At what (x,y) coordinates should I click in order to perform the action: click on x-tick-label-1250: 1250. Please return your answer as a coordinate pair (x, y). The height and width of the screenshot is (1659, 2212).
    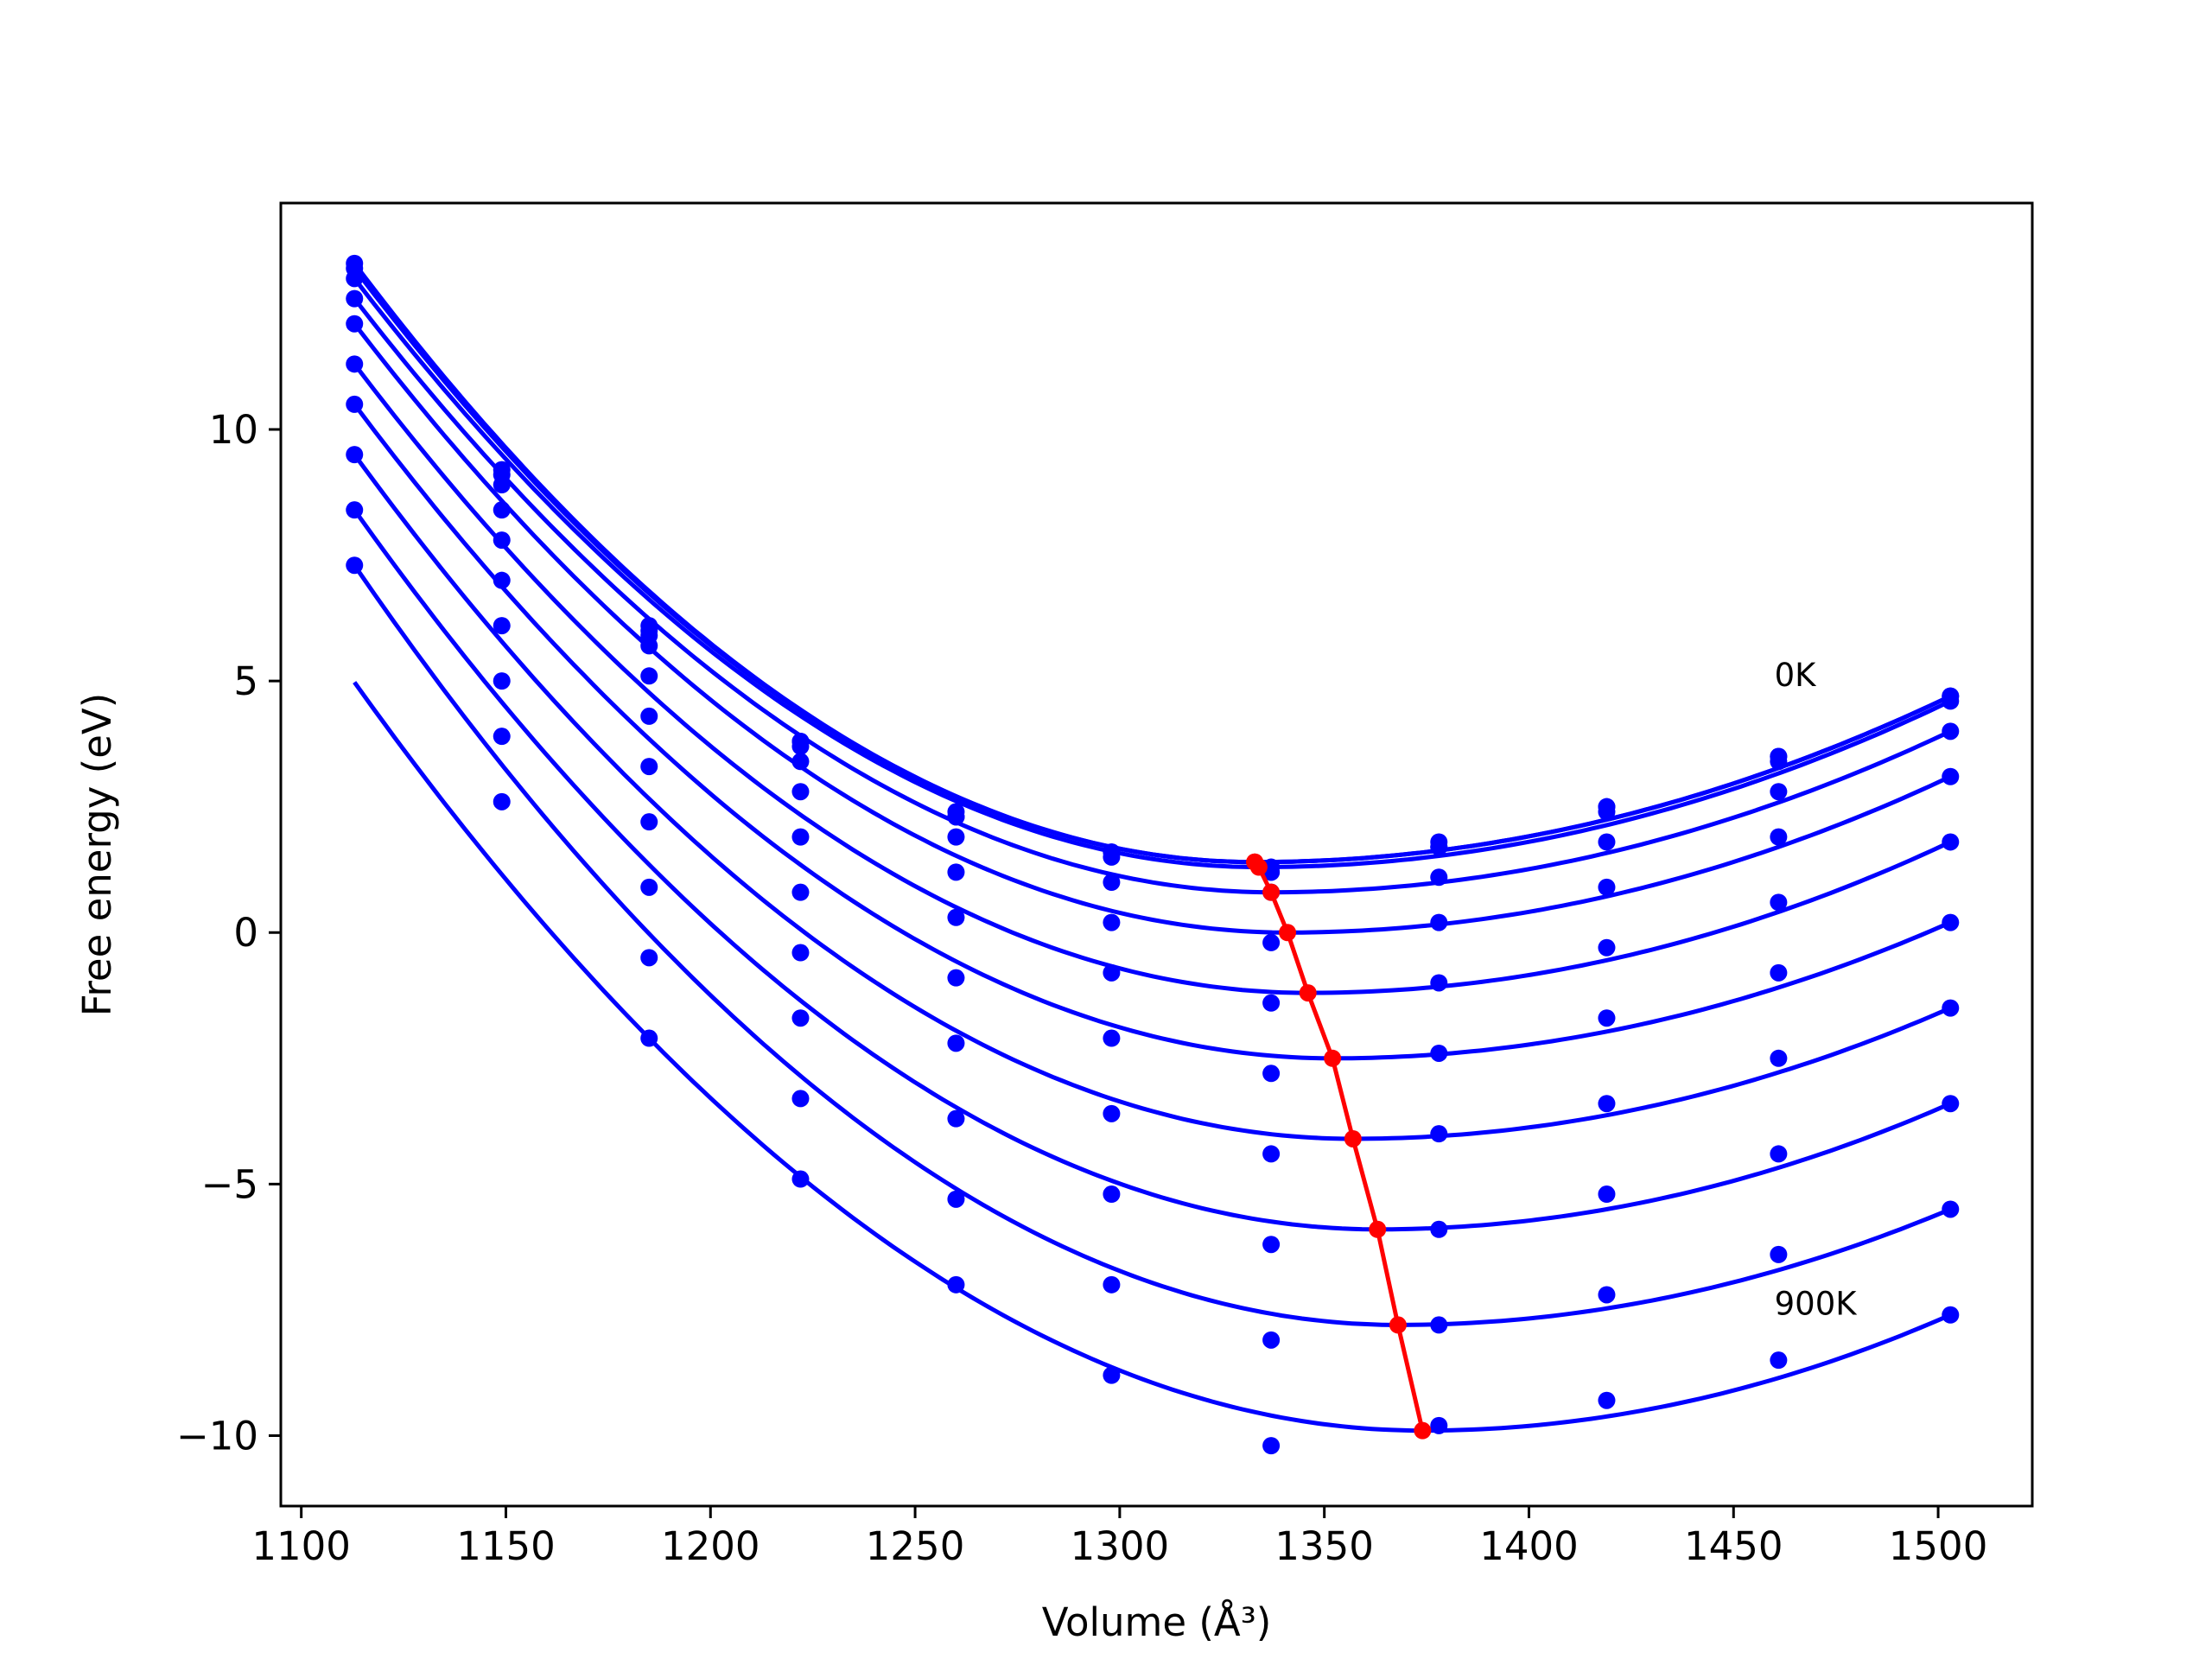
    Looking at the image, I should click on (915, 1546).